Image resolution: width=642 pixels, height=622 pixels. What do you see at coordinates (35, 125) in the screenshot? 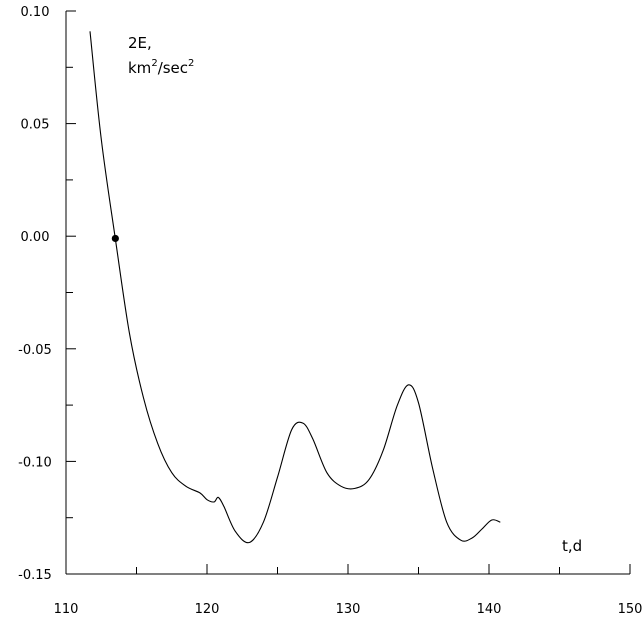
I see `y-tick-label: 0.05` at bounding box center [35, 125].